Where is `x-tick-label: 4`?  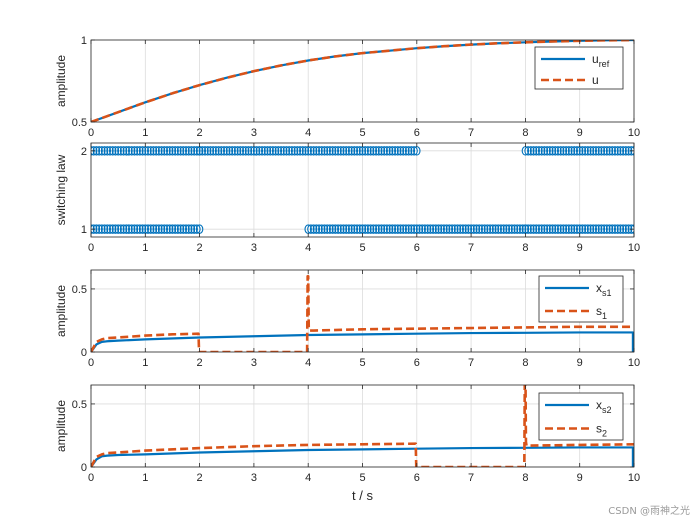
x-tick-label: 4 is located at coordinates (308, 133).